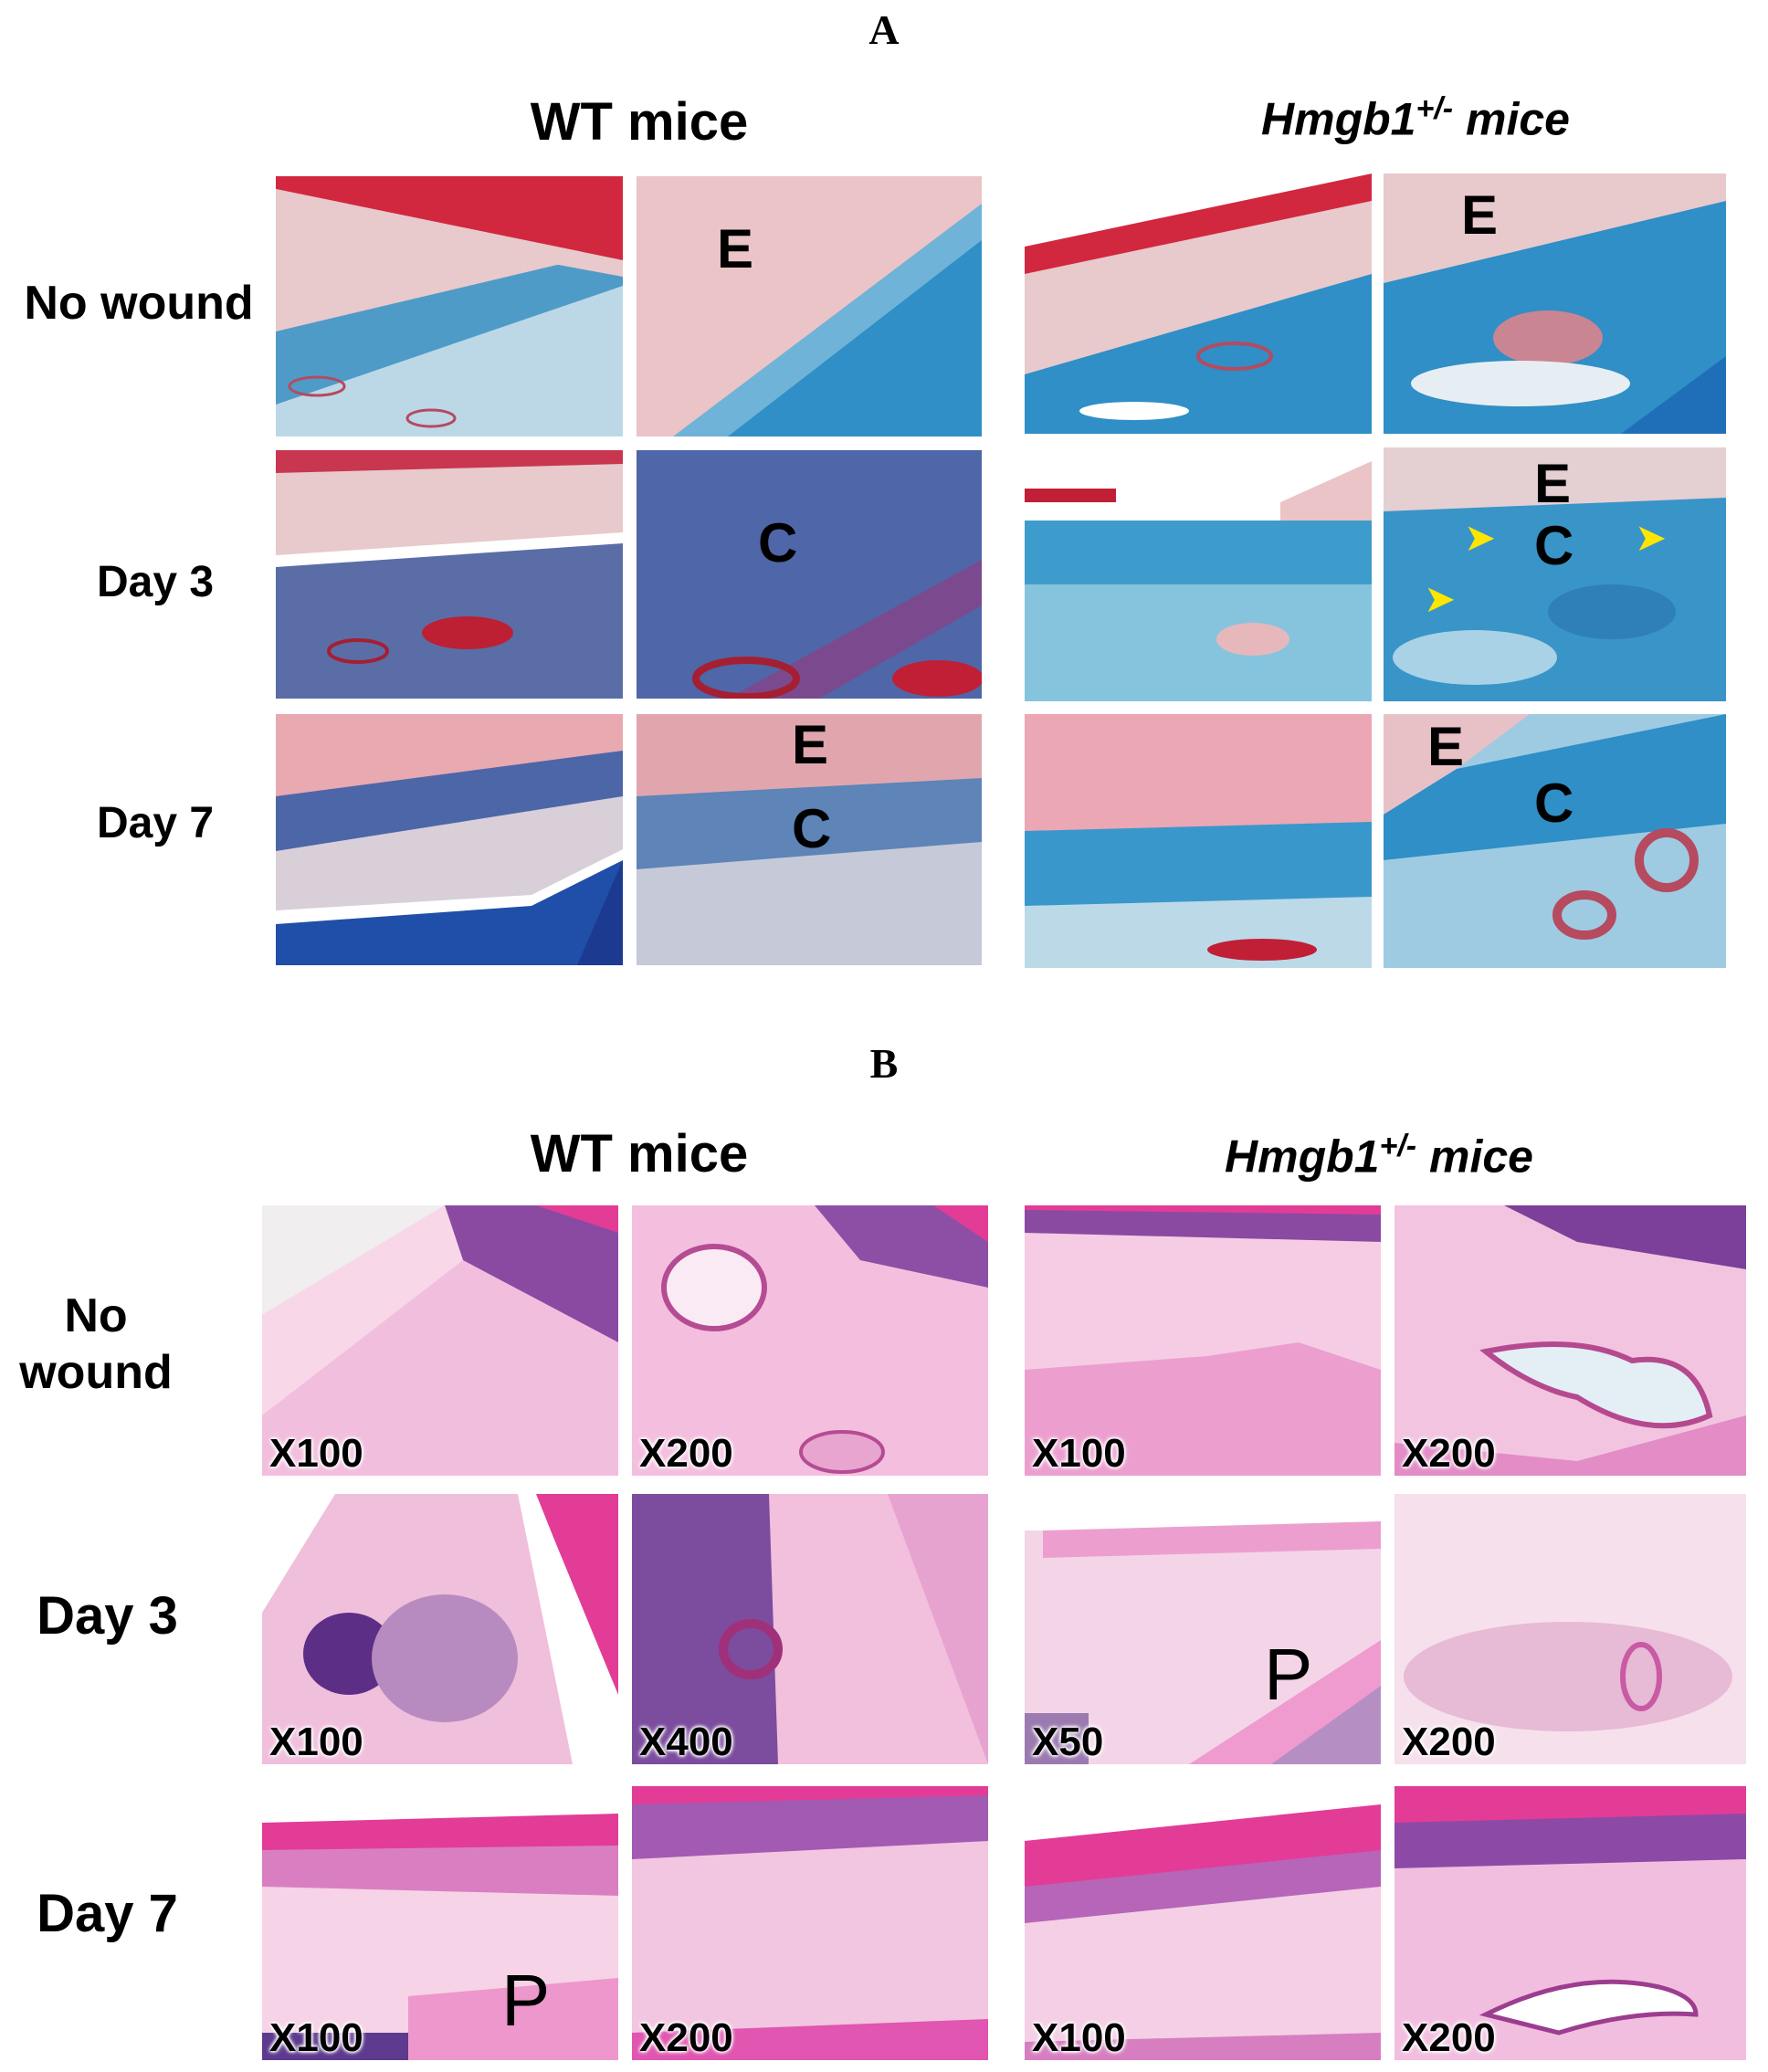 The height and width of the screenshot is (2072, 1768). I want to click on panel-a-row-day7: Day 7, so click(155, 823).